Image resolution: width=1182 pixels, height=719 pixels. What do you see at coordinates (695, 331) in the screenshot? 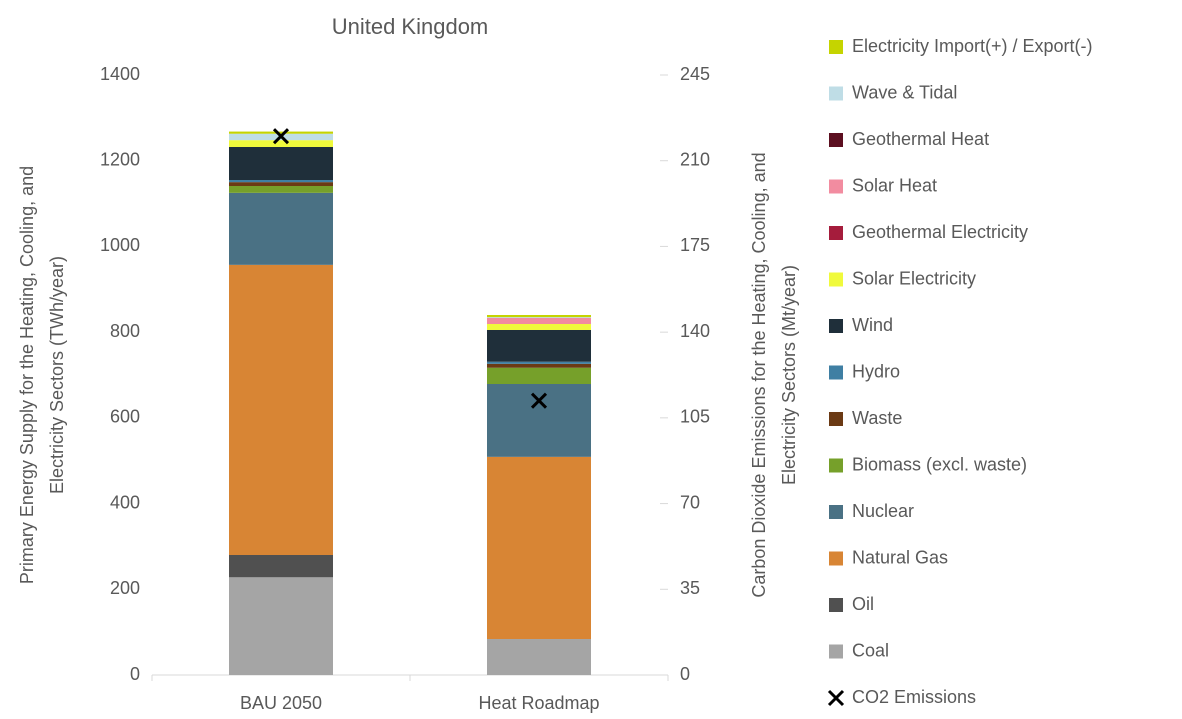
I see `y2-tick-label: 140` at bounding box center [695, 331].